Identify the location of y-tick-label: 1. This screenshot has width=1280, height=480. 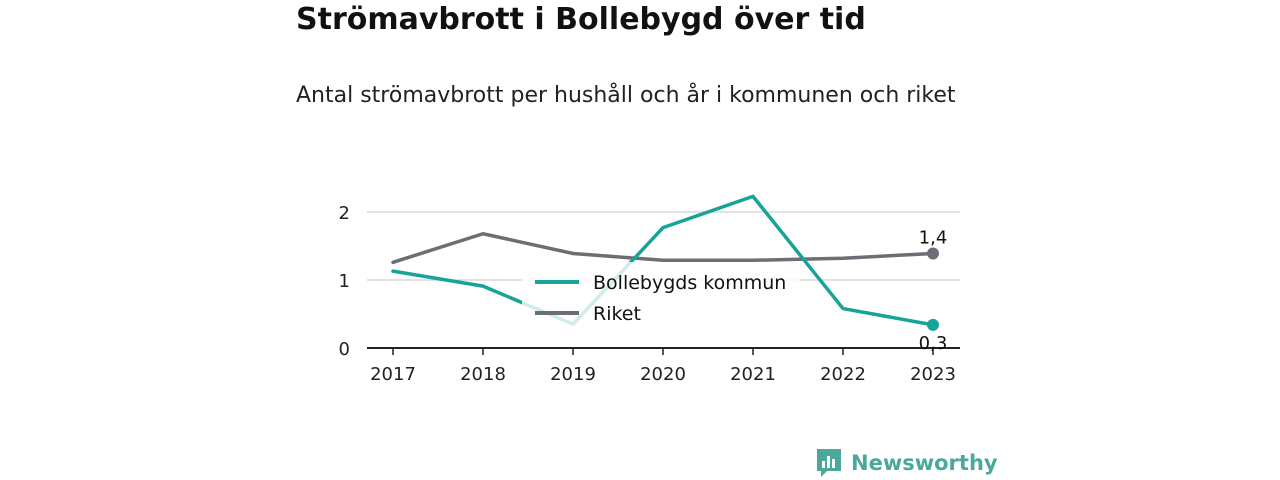
(344, 281).